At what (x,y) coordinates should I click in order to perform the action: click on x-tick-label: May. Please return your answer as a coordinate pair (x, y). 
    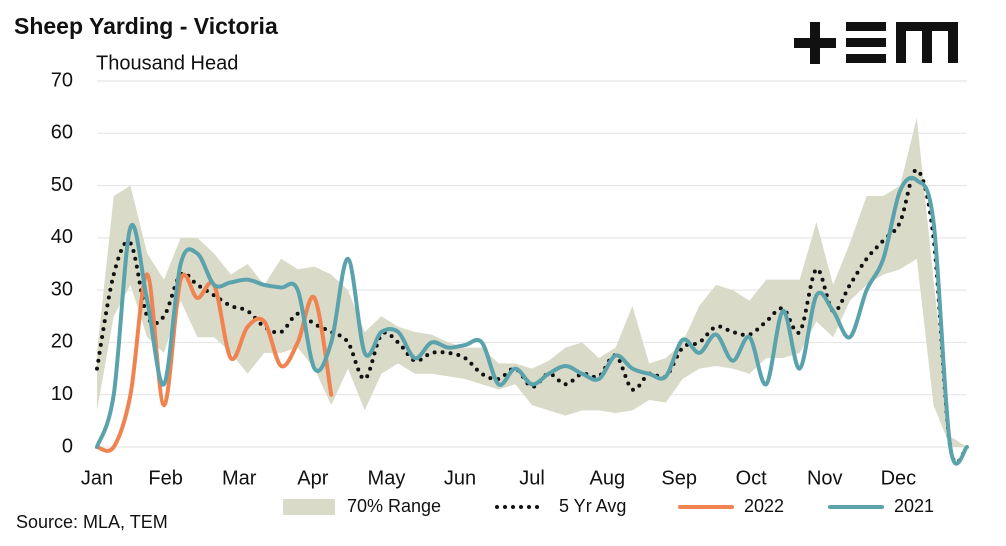
    Looking at the image, I should click on (387, 478).